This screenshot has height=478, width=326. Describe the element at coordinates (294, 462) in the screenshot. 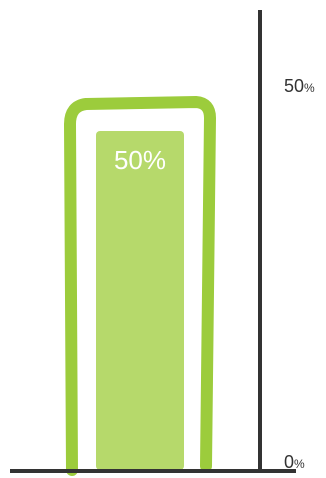

I see `y-tick-label: 0%` at that location.